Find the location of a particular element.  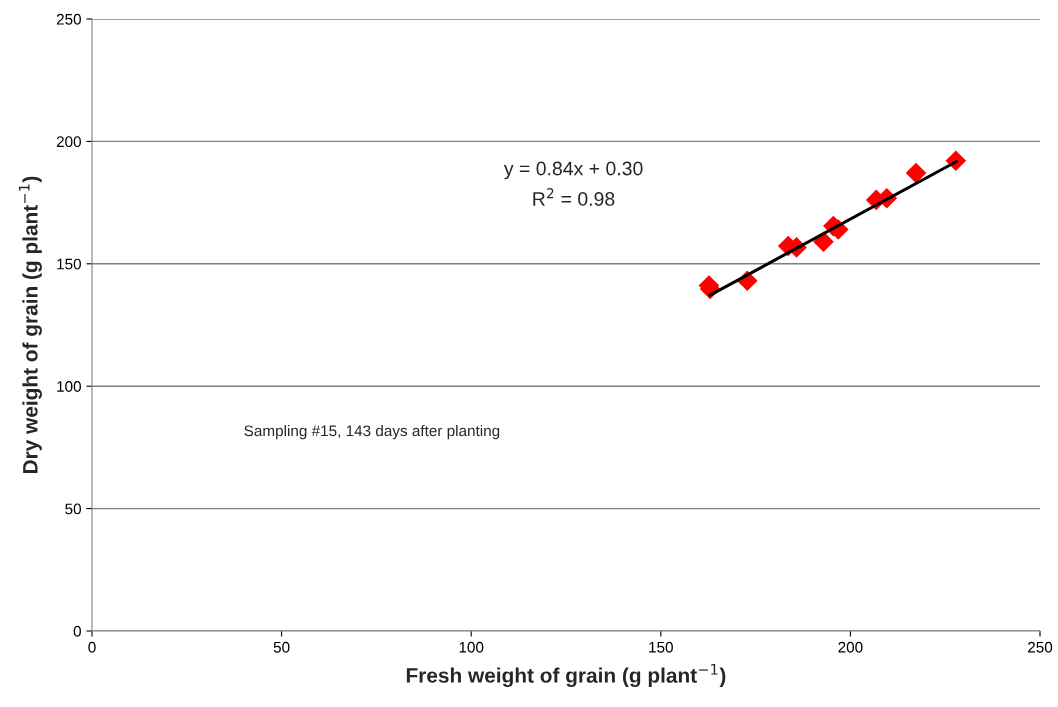

annotation: Sampling #15, 143 days after planting is located at coordinates (372, 432).